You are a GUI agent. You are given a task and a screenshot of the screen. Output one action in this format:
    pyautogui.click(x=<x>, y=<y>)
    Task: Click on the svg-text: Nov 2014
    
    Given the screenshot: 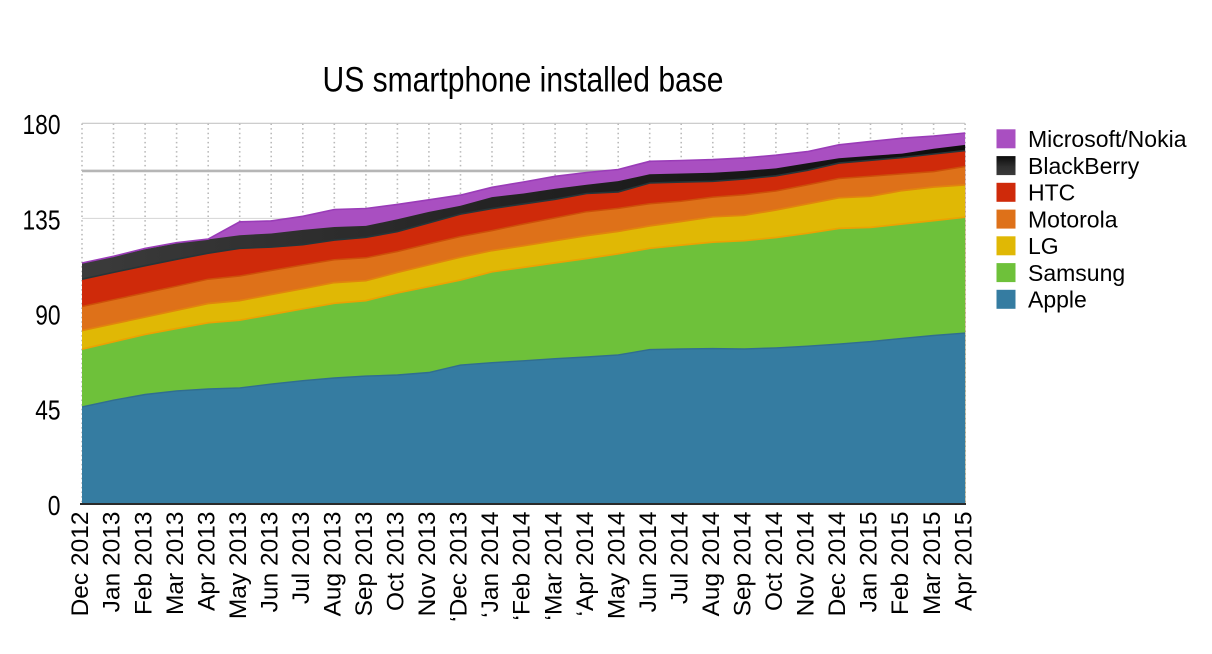 What is the action you would take?
    pyautogui.click(x=806, y=564)
    